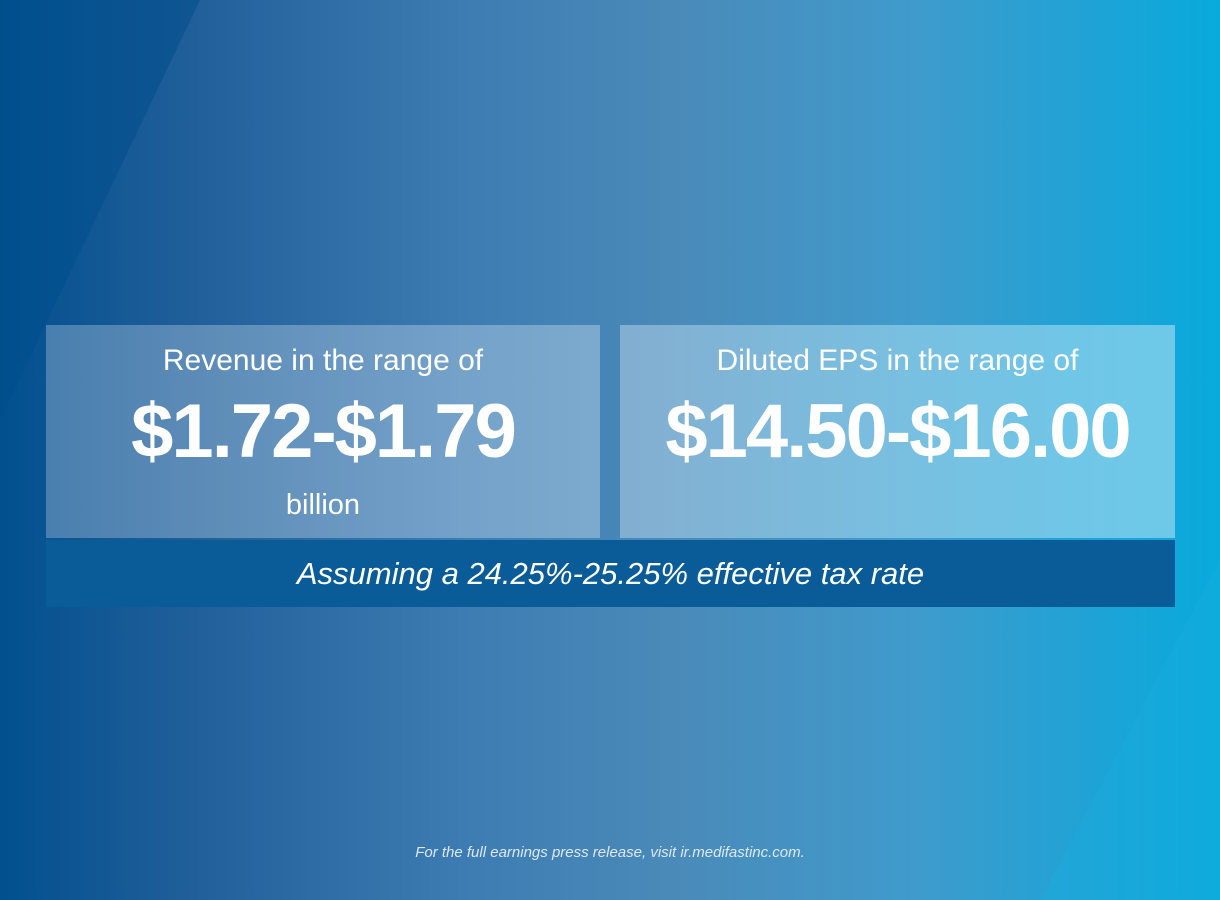 Image resolution: width=1220 pixels, height=900 pixels. I want to click on revenue-unit: billion, so click(323, 505).